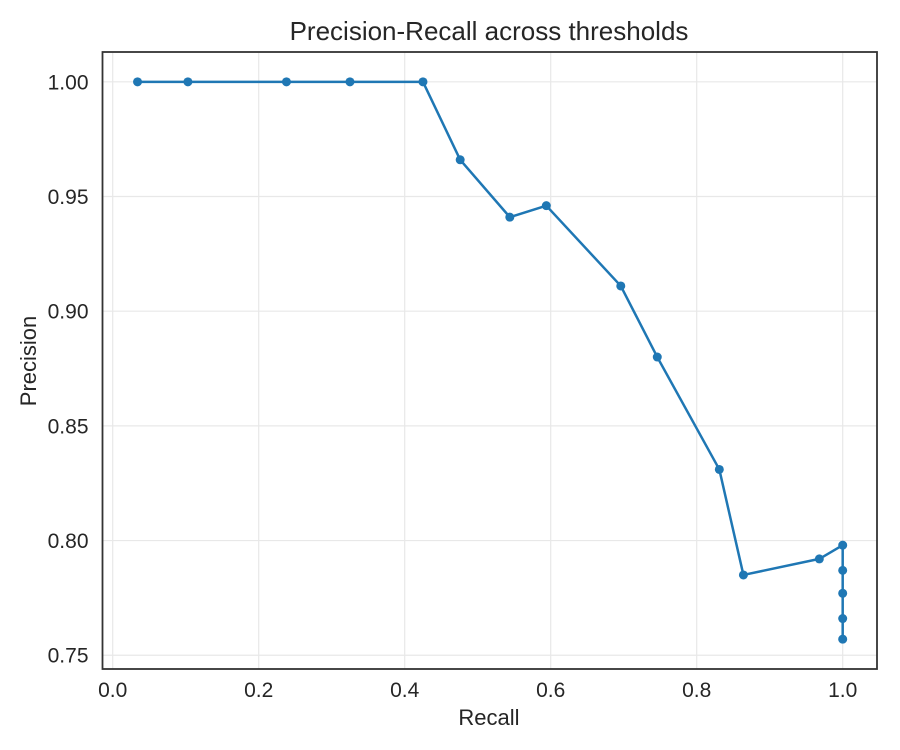 This screenshot has height=750, width=900. I want to click on x-axis-tick-labels: 0.0 0.2 0.4 0.6 0.8 1.0, so click(477, 690).